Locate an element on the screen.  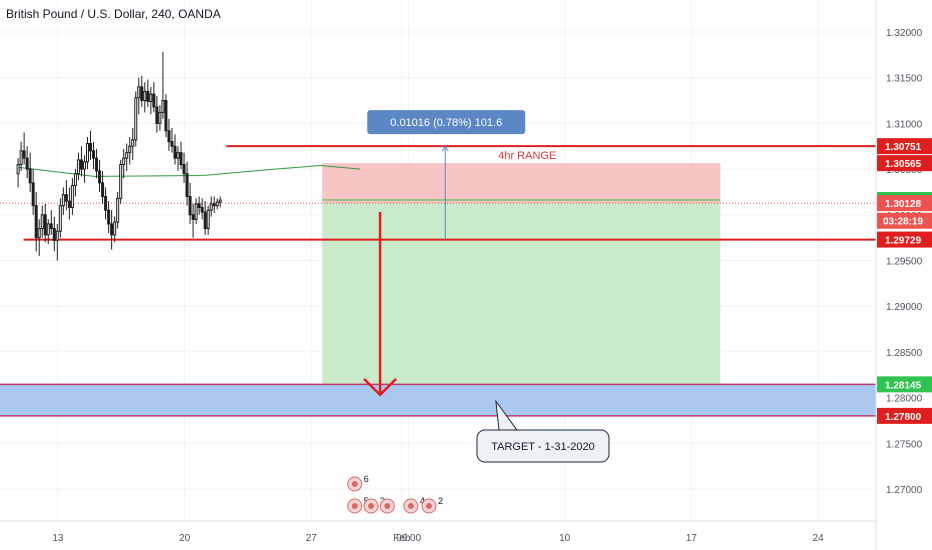
target-zone is located at coordinates (438, 400).